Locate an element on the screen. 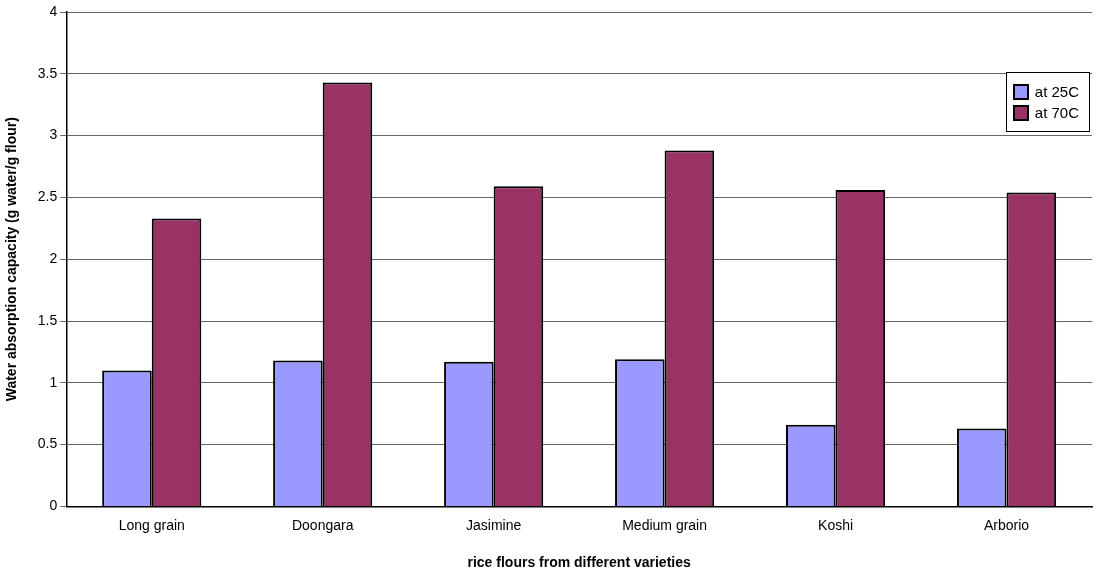  legend-label: at 70C is located at coordinates (1056, 112).